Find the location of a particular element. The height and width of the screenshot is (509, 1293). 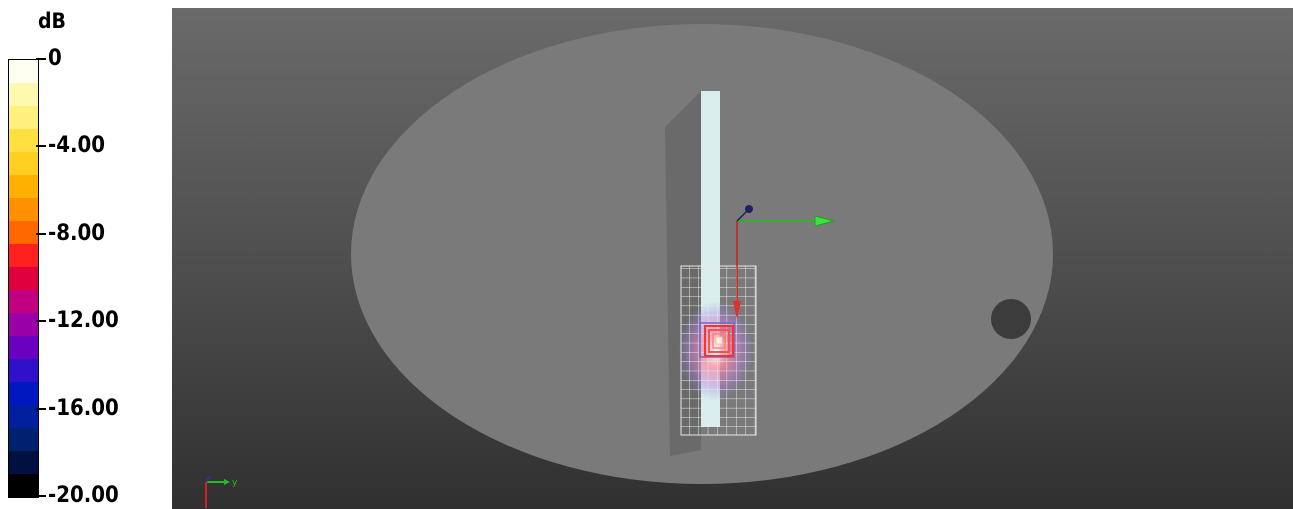

orientation-axes-widget: y is located at coordinates (221, 491).